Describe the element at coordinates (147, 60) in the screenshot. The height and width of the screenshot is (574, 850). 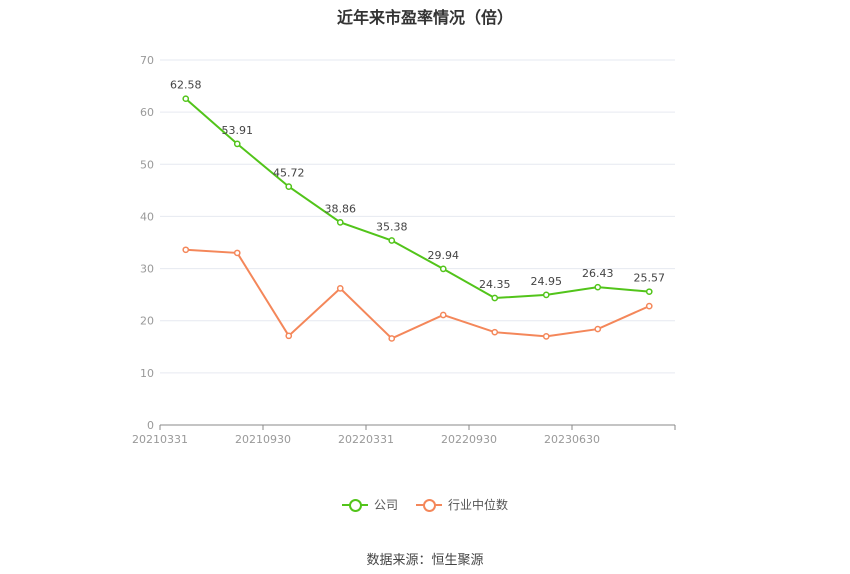
I see `y-tick-label: 70` at that location.